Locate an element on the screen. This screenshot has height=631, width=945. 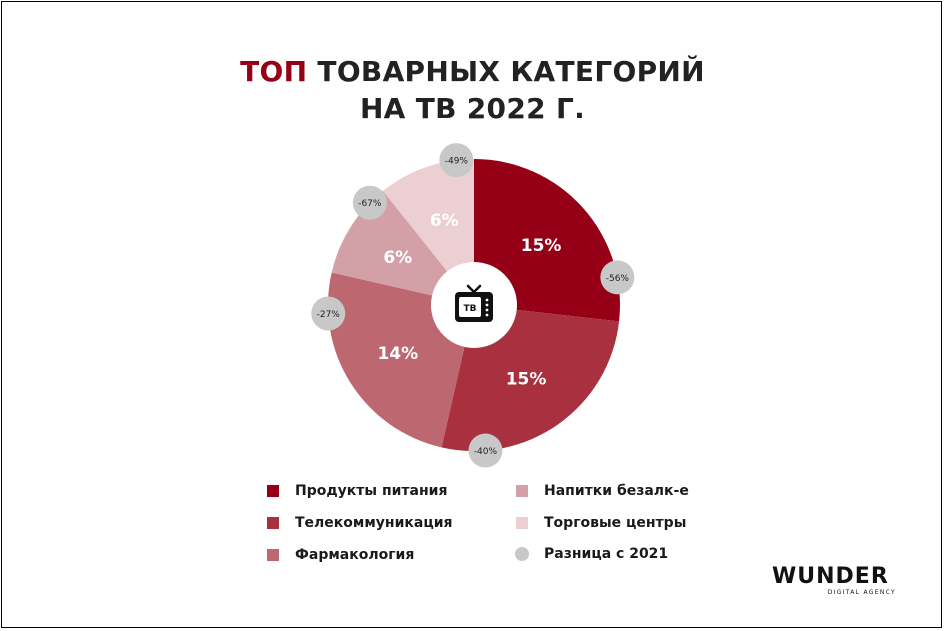
legend-label: Напитки безалк-е is located at coordinates (616, 491).